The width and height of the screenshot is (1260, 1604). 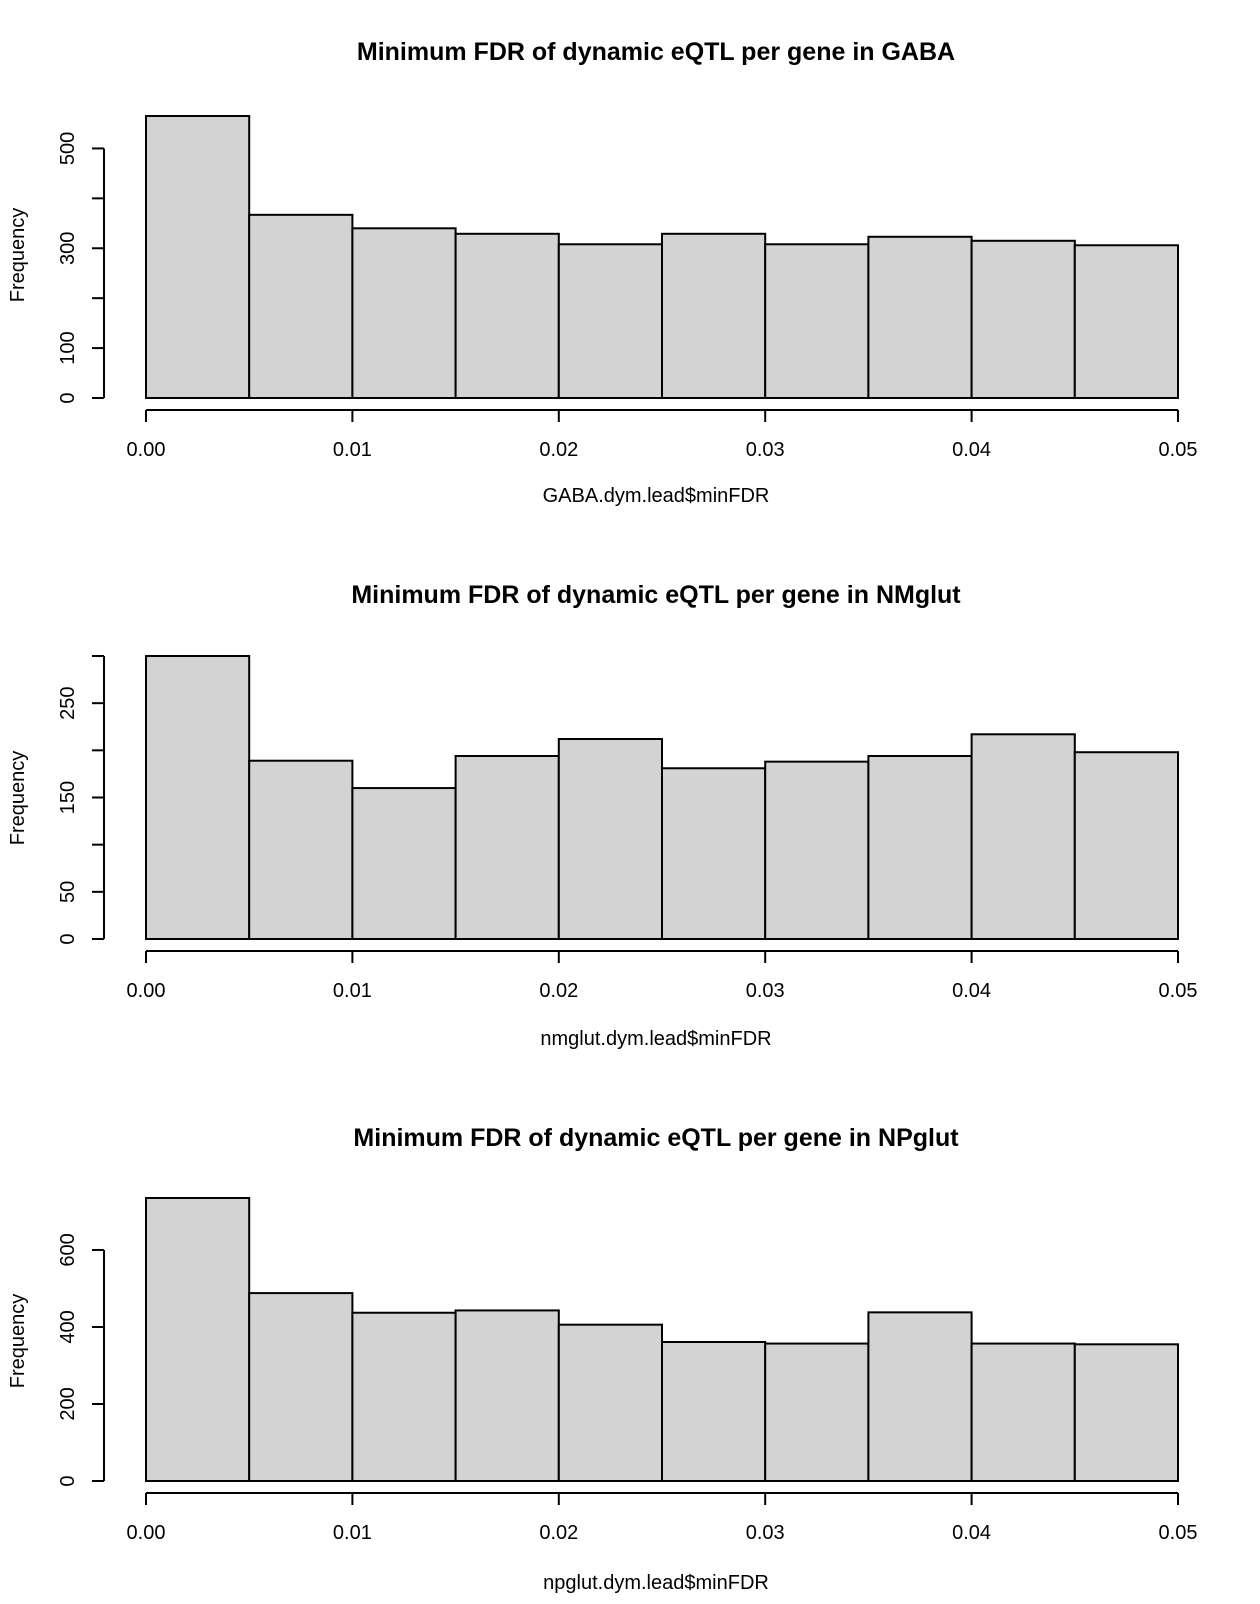 What do you see at coordinates (68, 148) in the screenshot?
I see `y-tick-label: 500` at bounding box center [68, 148].